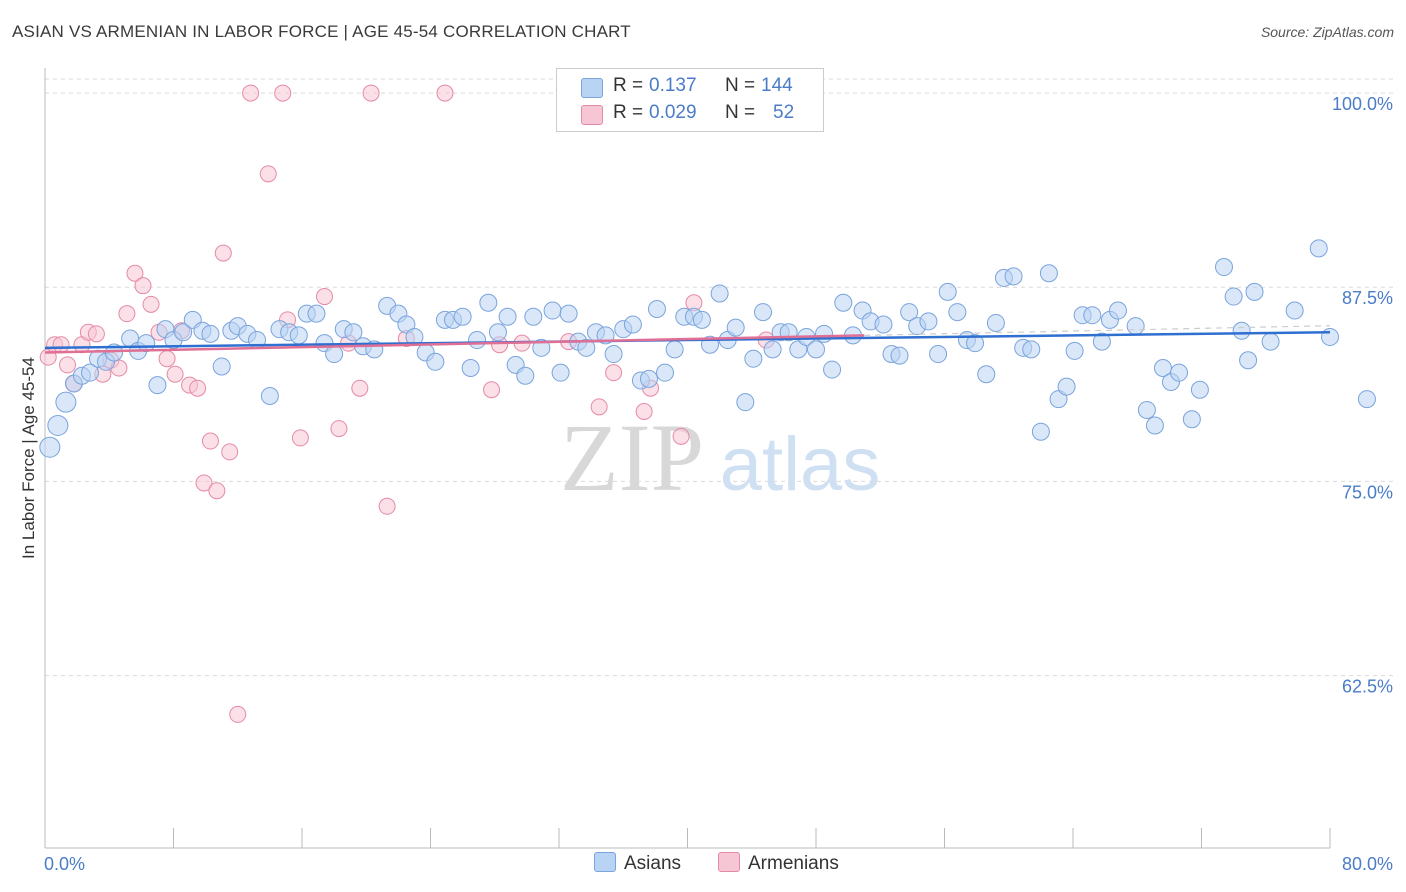  I want to click on trend-lines, so click(687, 339).